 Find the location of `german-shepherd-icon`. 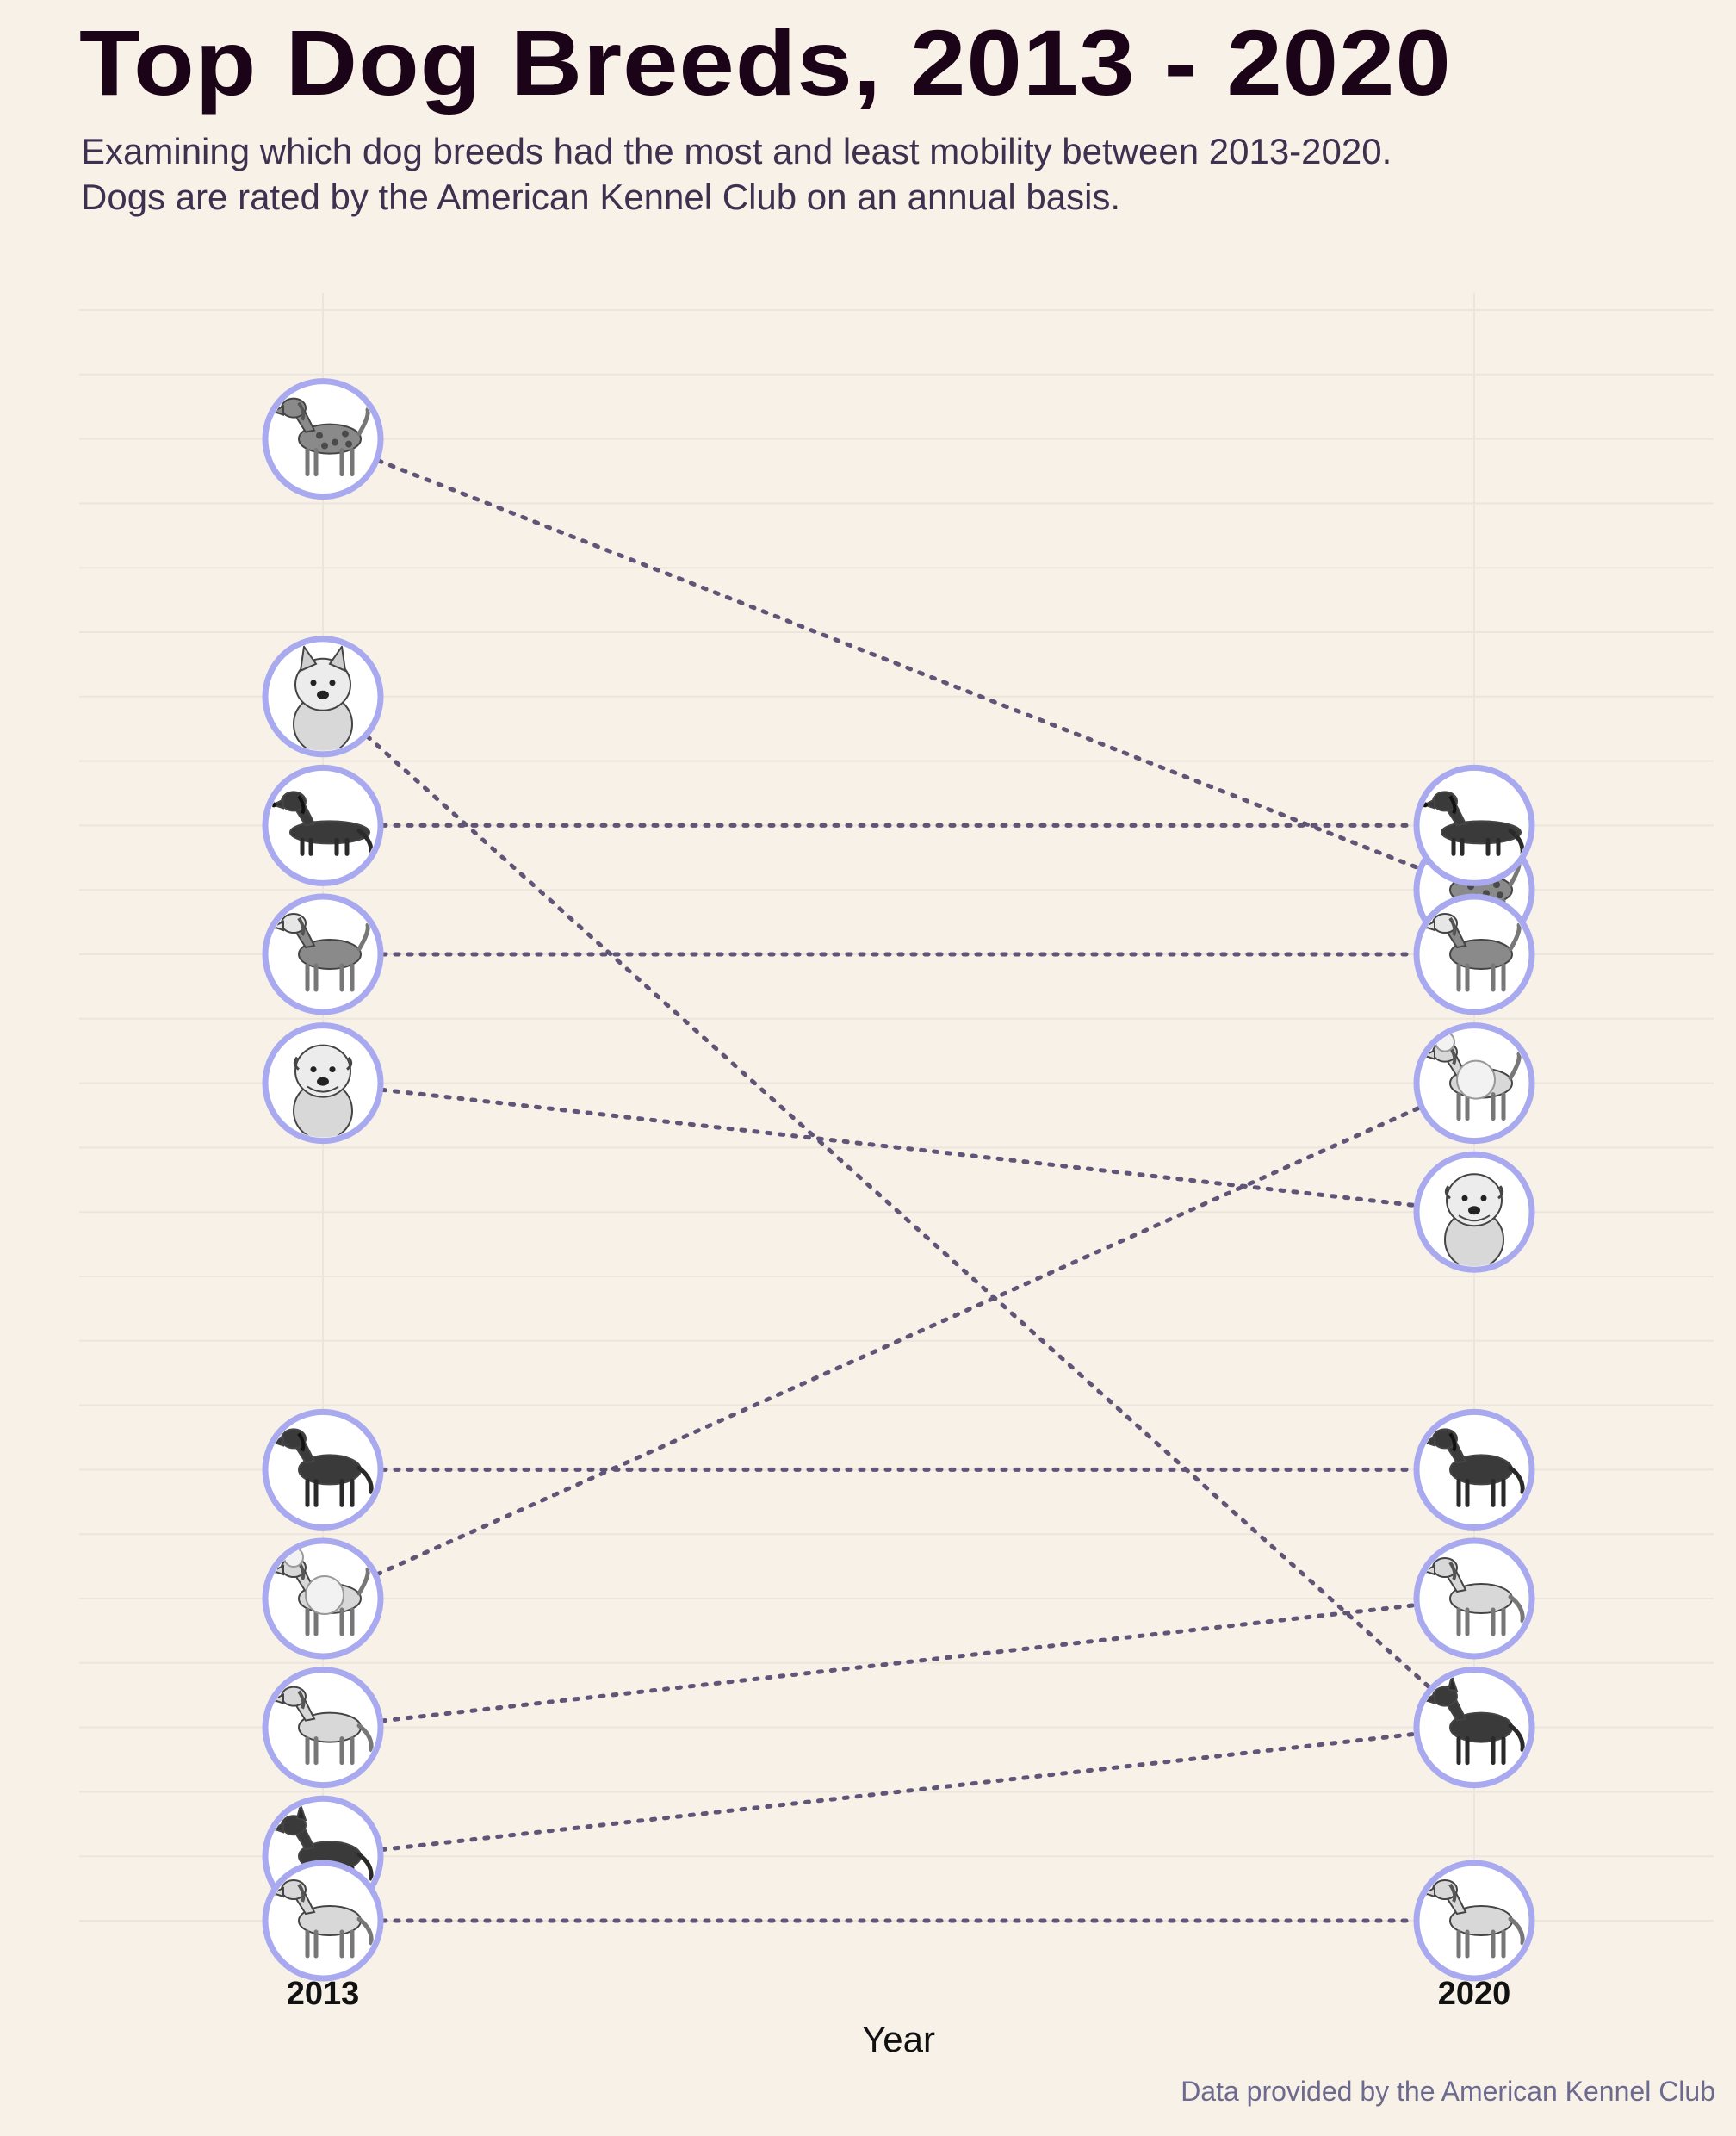

german-shepherd-icon is located at coordinates (1474, 1719).